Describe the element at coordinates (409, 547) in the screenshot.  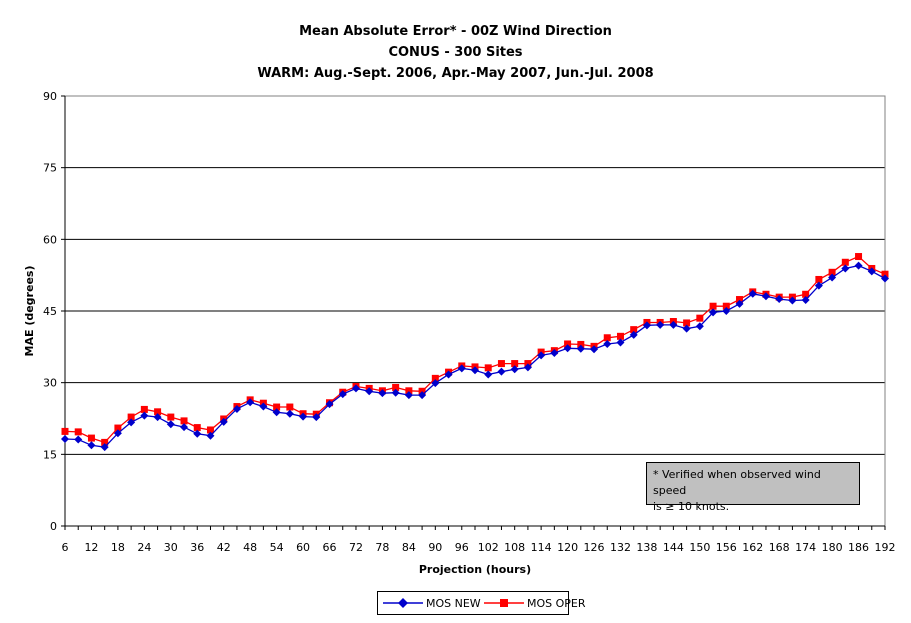
I see `x-tick-label: 84` at that location.